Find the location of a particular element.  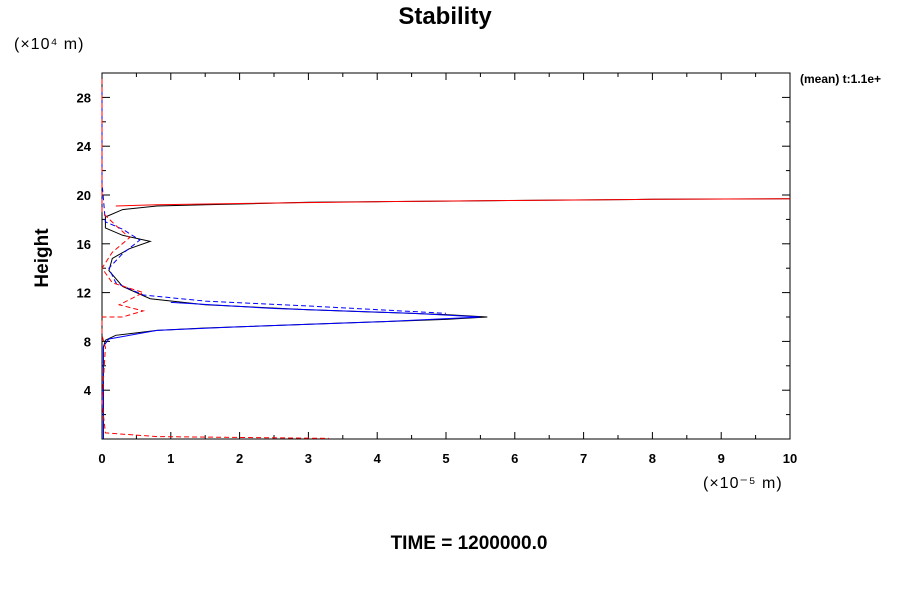

footer-time: TIME = 1200000.0 is located at coordinates (469, 543).